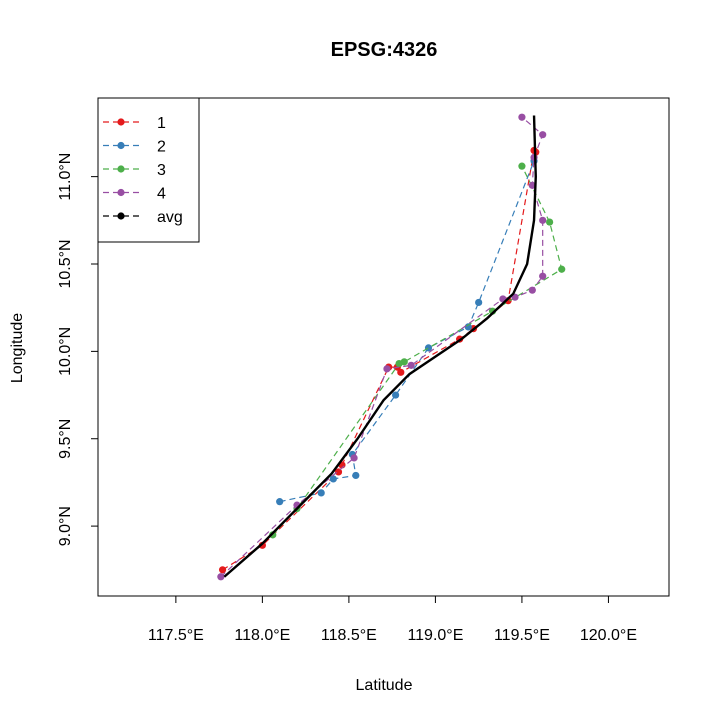 This screenshot has height=720, width=720. I want to click on legend-item-4: 4, so click(134, 194).